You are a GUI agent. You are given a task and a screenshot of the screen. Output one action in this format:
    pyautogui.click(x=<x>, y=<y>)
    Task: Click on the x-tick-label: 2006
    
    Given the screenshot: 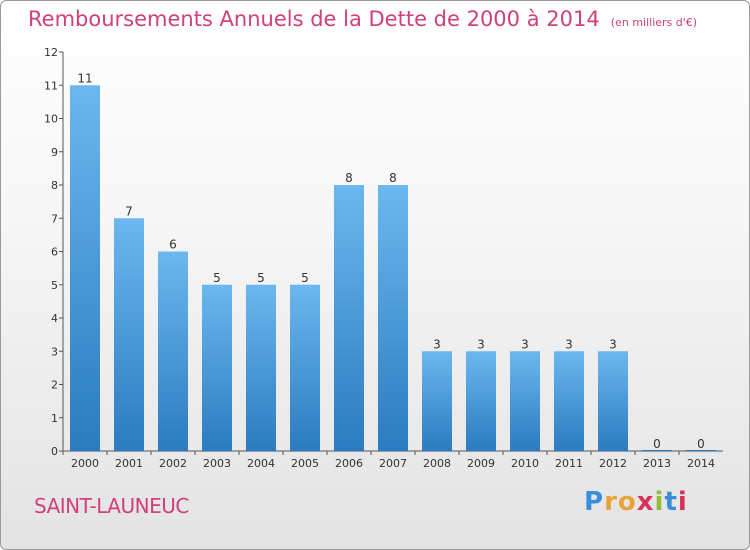 What is the action you would take?
    pyautogui.click(x=349, y=463)
    